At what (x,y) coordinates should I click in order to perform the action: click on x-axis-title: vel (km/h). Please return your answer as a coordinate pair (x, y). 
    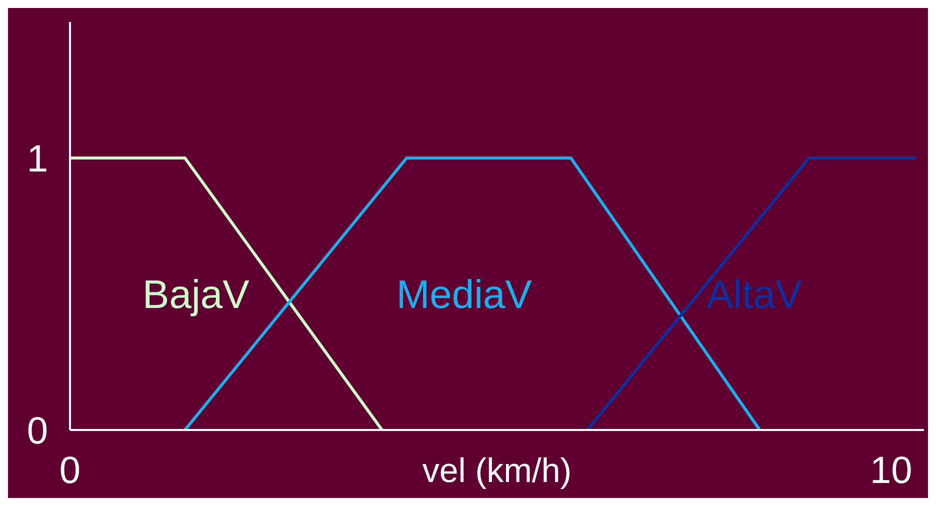
    Looking at the image, I should click on (497, 471).